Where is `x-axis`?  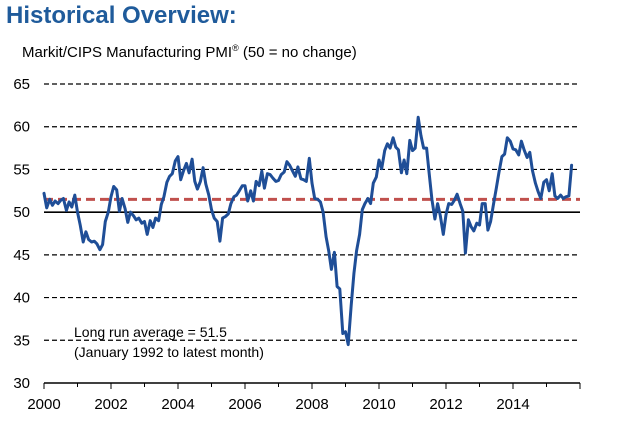 x-axis is located at coordinates (312, 385).